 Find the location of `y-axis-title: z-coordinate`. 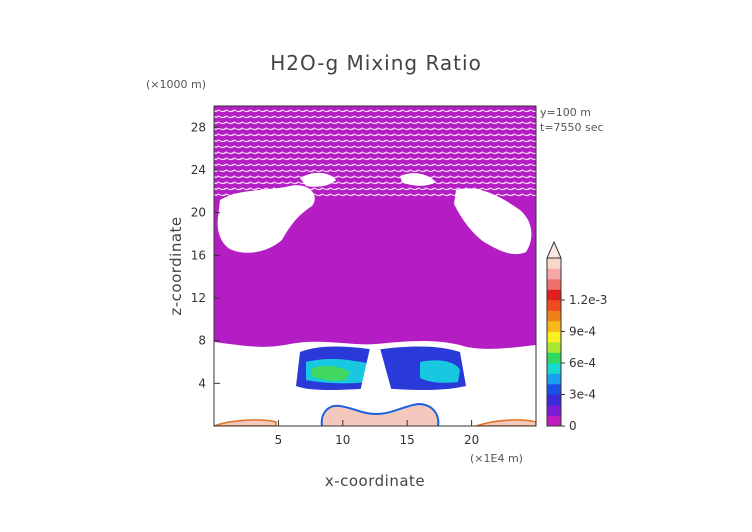

y-axis-title: z-coordinate is located at coordinates (176, 265).